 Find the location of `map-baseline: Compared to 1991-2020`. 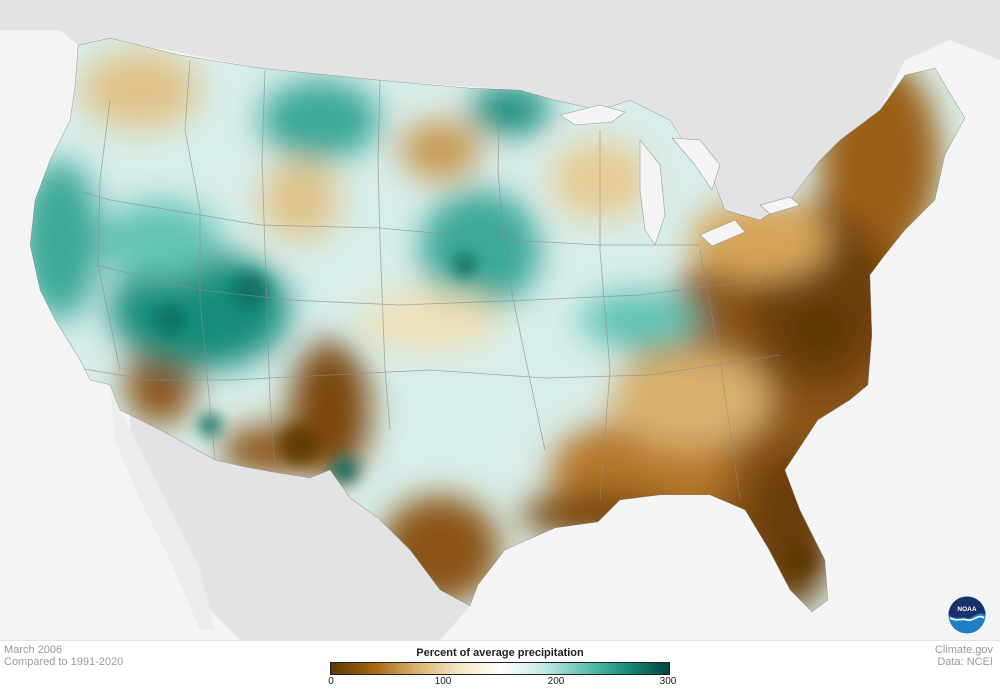

map-baseline: Compared to 1991-2020 is located at coordinates (64, 662).